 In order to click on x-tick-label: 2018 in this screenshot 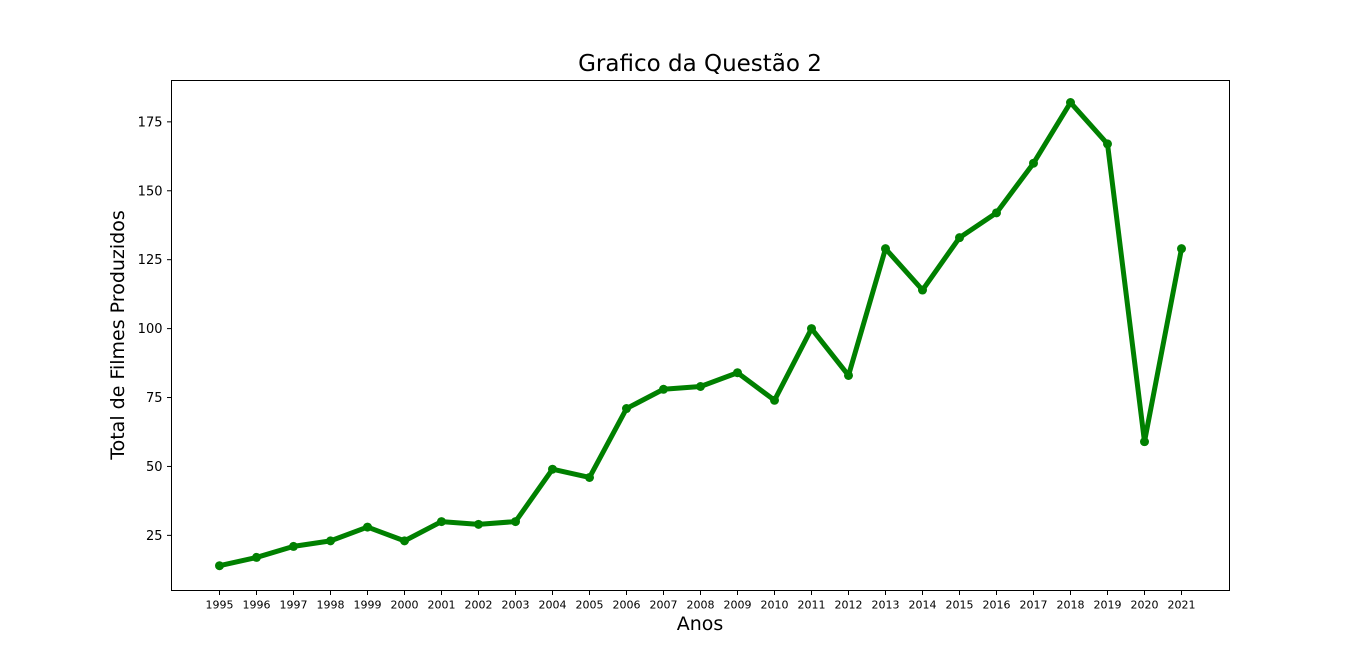, I will do `click(1071, 605)`.